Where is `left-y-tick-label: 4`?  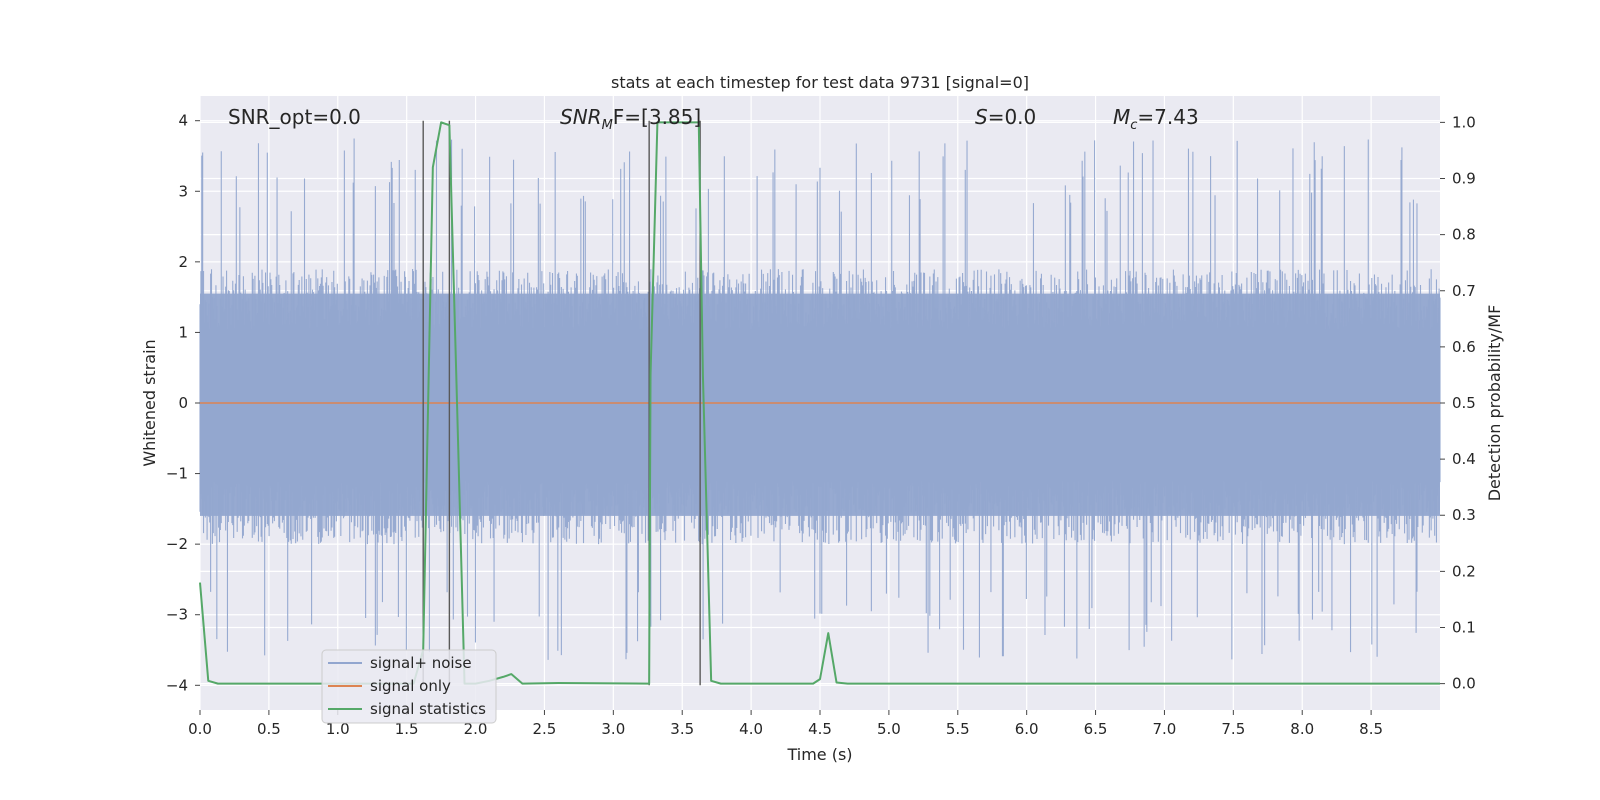 left-y-tick-label: 4 is located at coordinates (183, 121).